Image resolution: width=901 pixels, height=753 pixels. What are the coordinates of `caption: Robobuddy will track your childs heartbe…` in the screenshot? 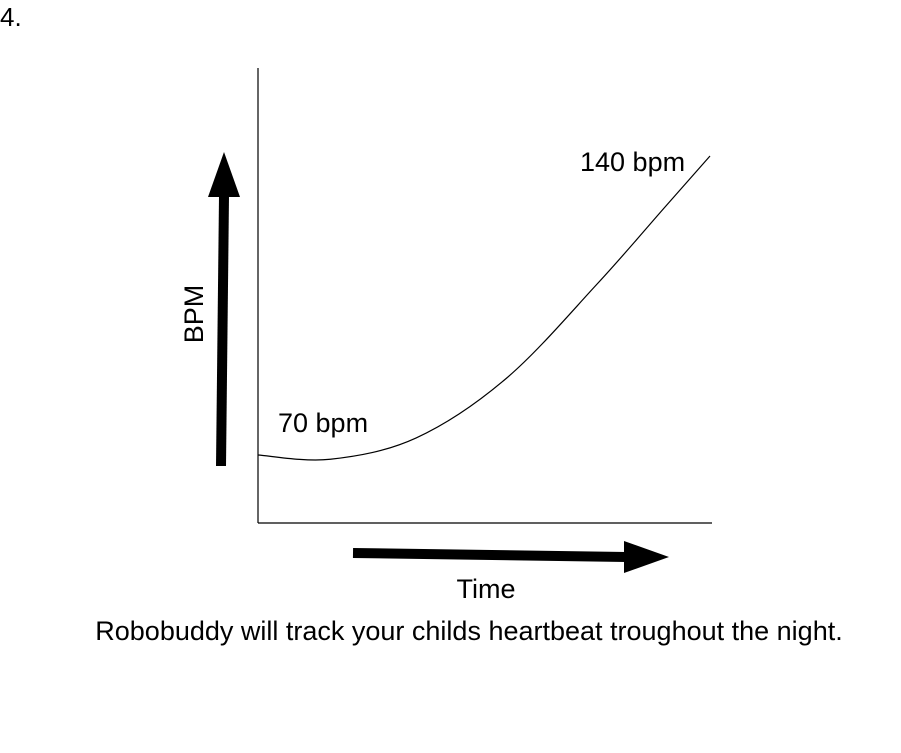 It's located at (469, 631).